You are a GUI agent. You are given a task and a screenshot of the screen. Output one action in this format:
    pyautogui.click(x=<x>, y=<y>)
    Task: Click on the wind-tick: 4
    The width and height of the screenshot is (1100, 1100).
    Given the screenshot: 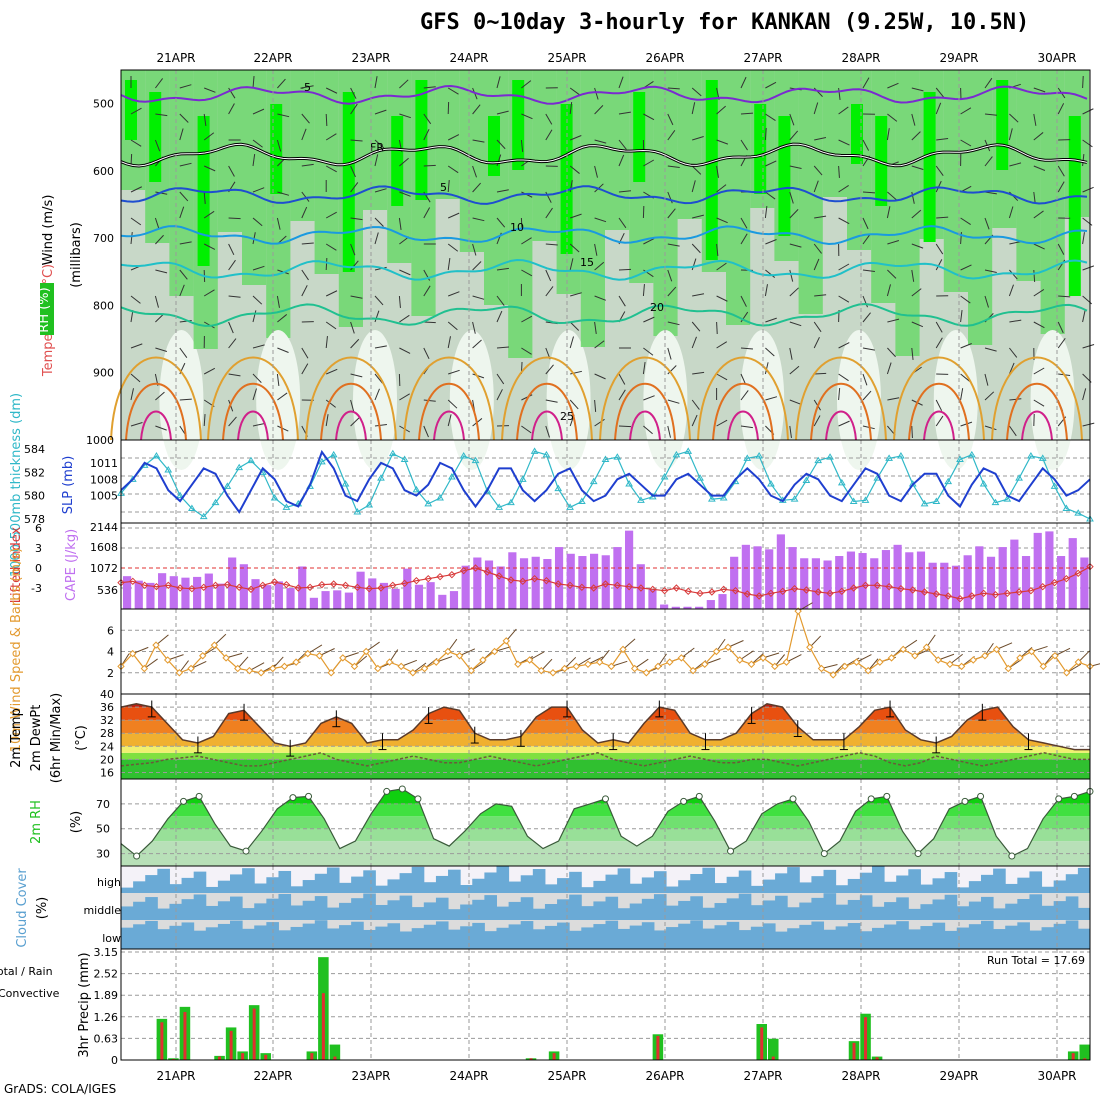 What is the action you would take?
    pyautogui.click(x=110, y=652)
    